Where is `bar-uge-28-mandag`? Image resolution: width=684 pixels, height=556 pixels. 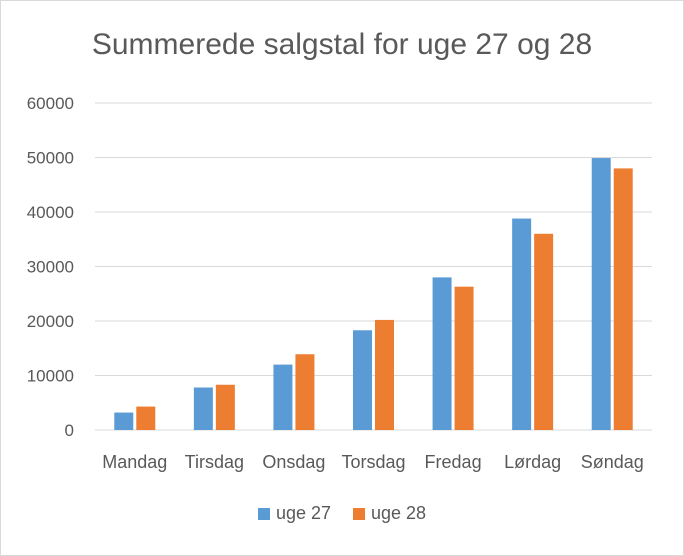 bar-uge-28-mandag is located at coordinates (146, 418).